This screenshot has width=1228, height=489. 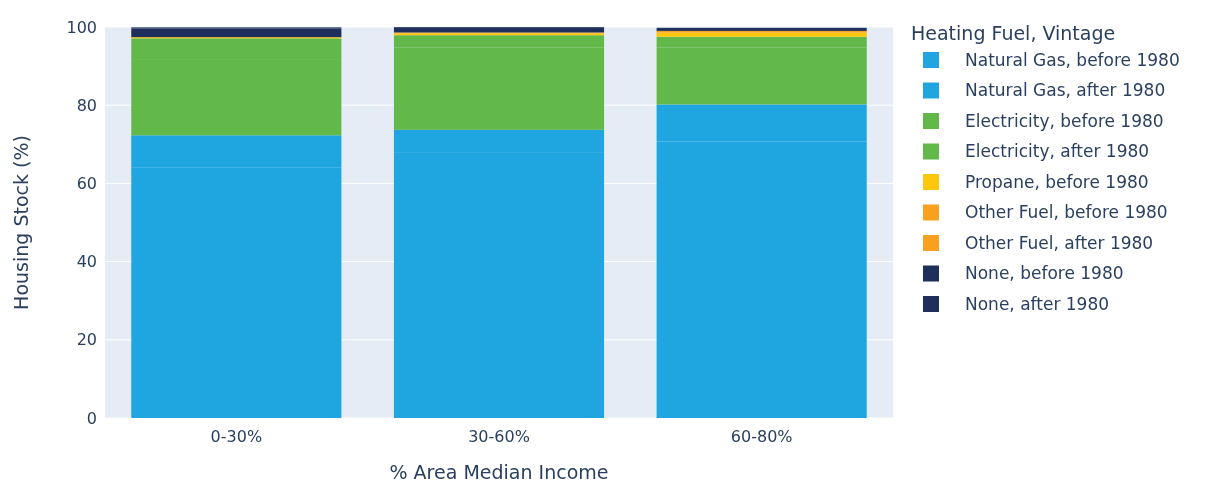 I want to click on y-tick-label: 60, so click(x=86, y=183).